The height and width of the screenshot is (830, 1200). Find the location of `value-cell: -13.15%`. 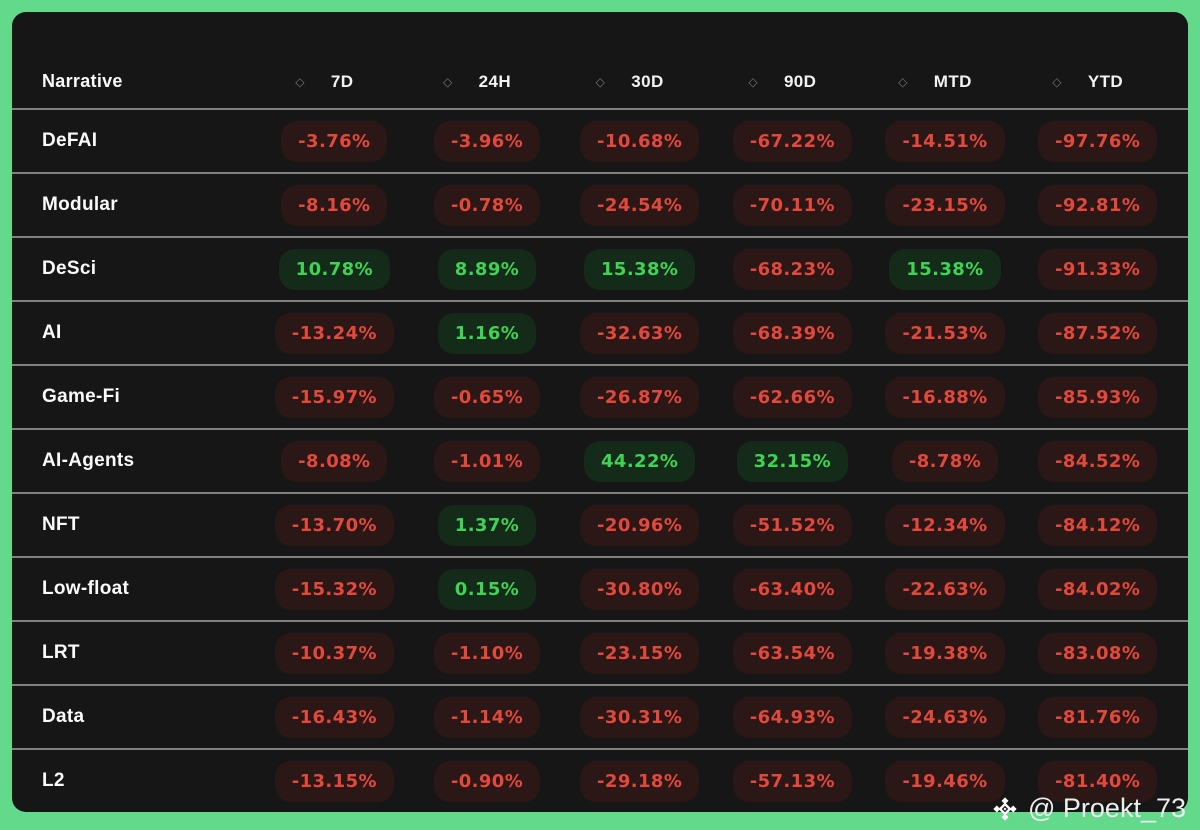

value-cell: -13.15% is located at coordinates (334, 781).